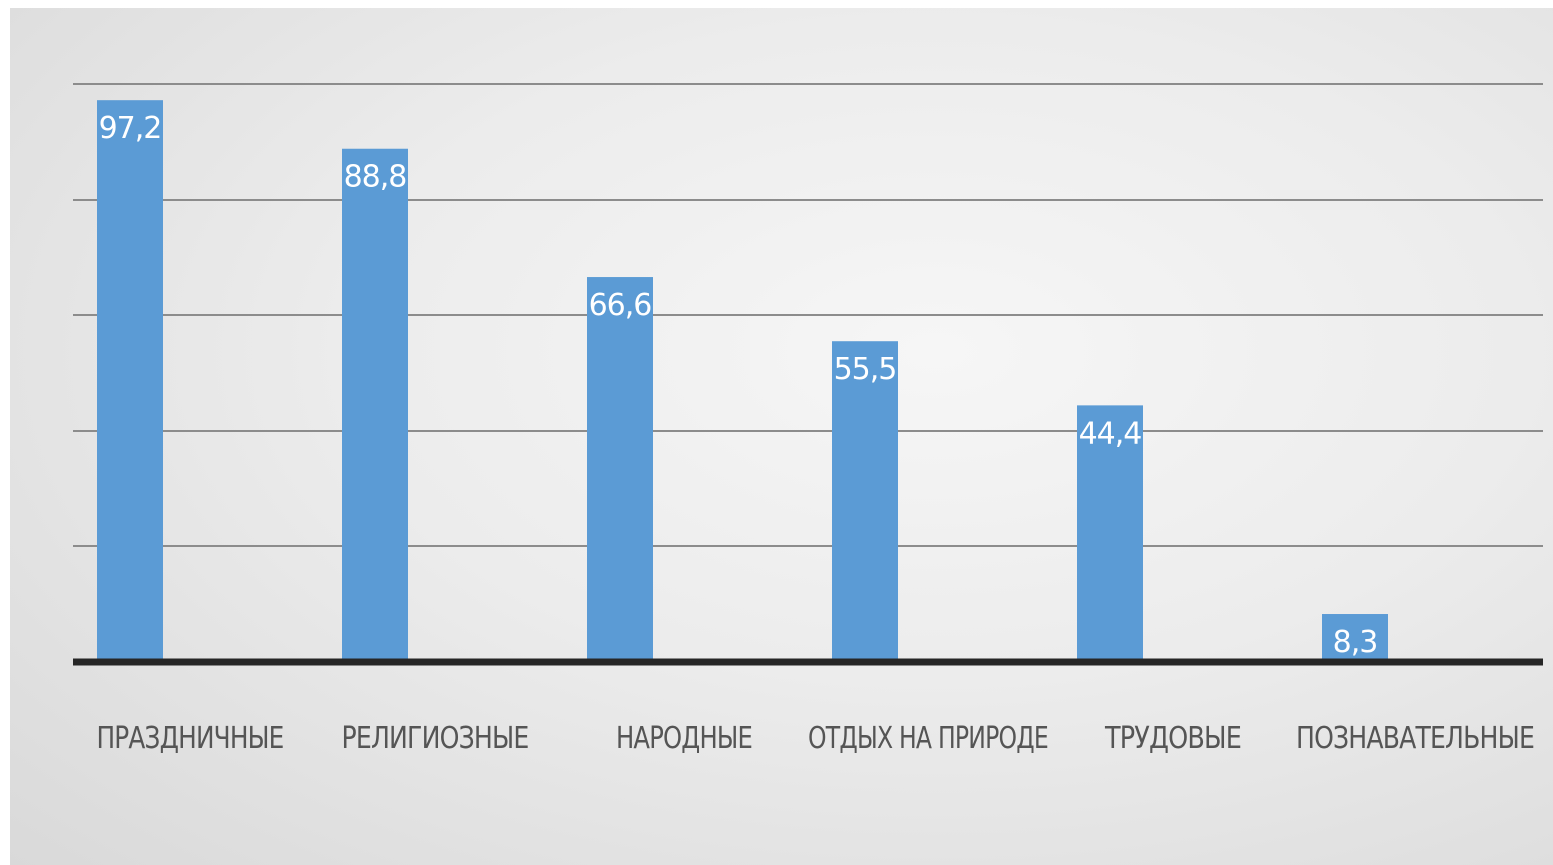 The height and width of the screenshot is (865, 1553). Describe the element at coordinates (1355, 642) in the screenshot. I see `value-label-5: 8,3` at that location.